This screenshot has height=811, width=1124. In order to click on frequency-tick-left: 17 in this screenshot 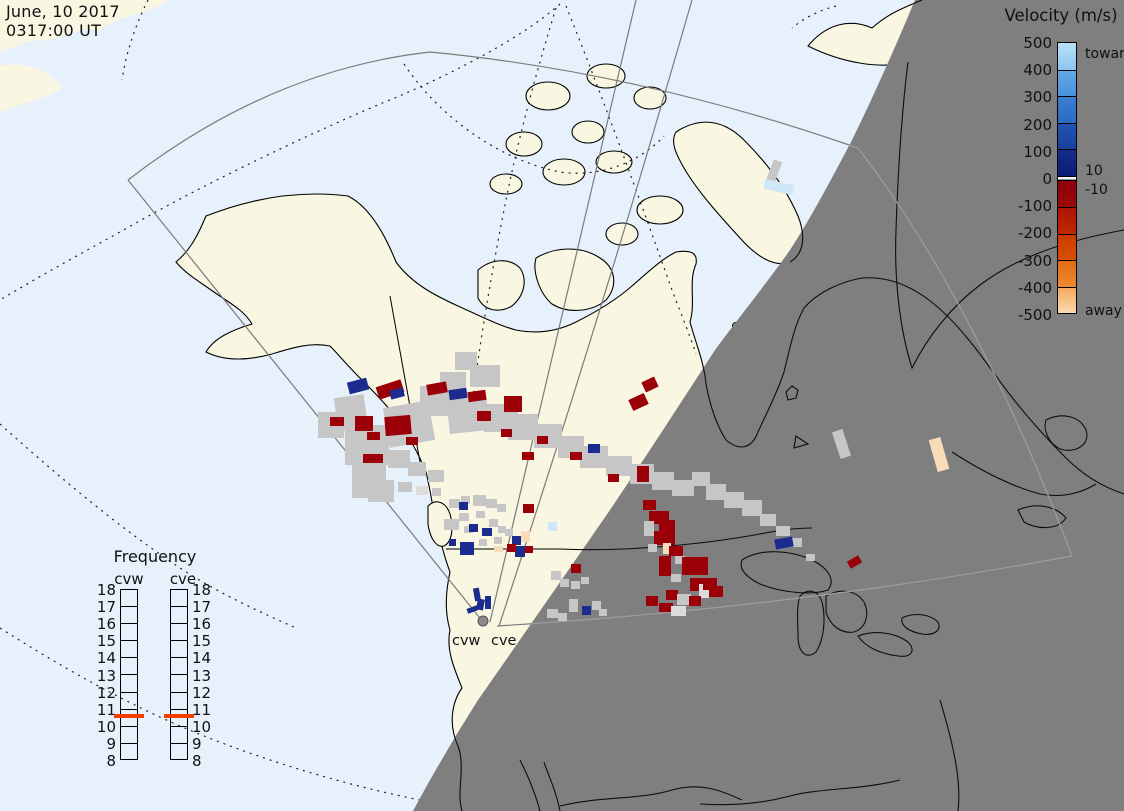, I will do `click(106, 607)`.